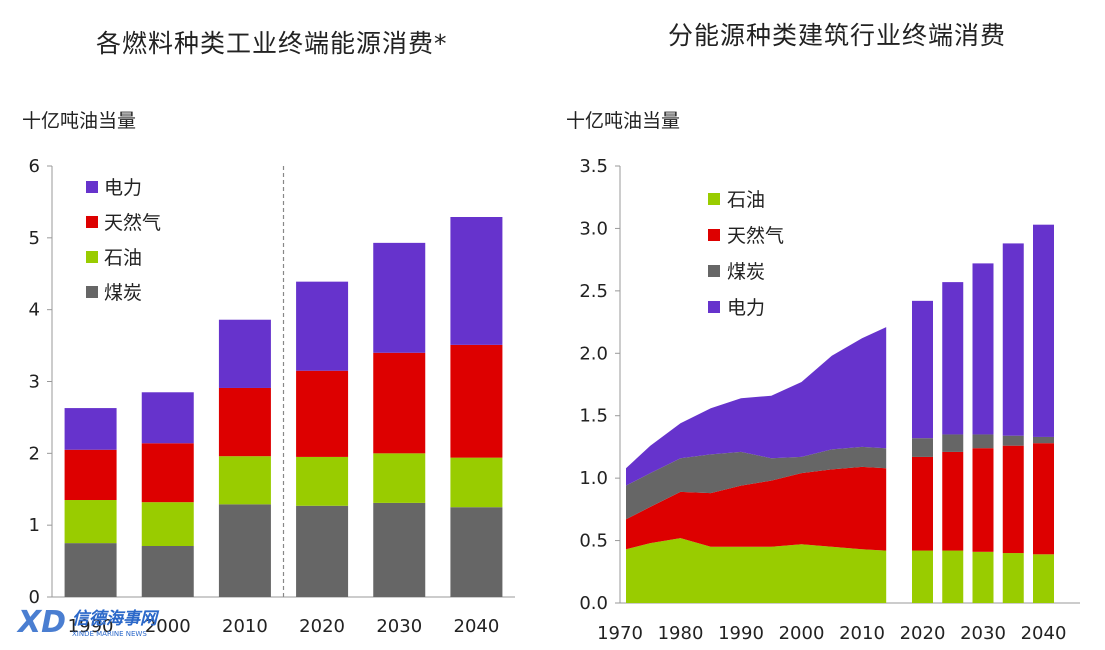  I want to click on right-y-tick-label: 0.5, so click(593, 541).